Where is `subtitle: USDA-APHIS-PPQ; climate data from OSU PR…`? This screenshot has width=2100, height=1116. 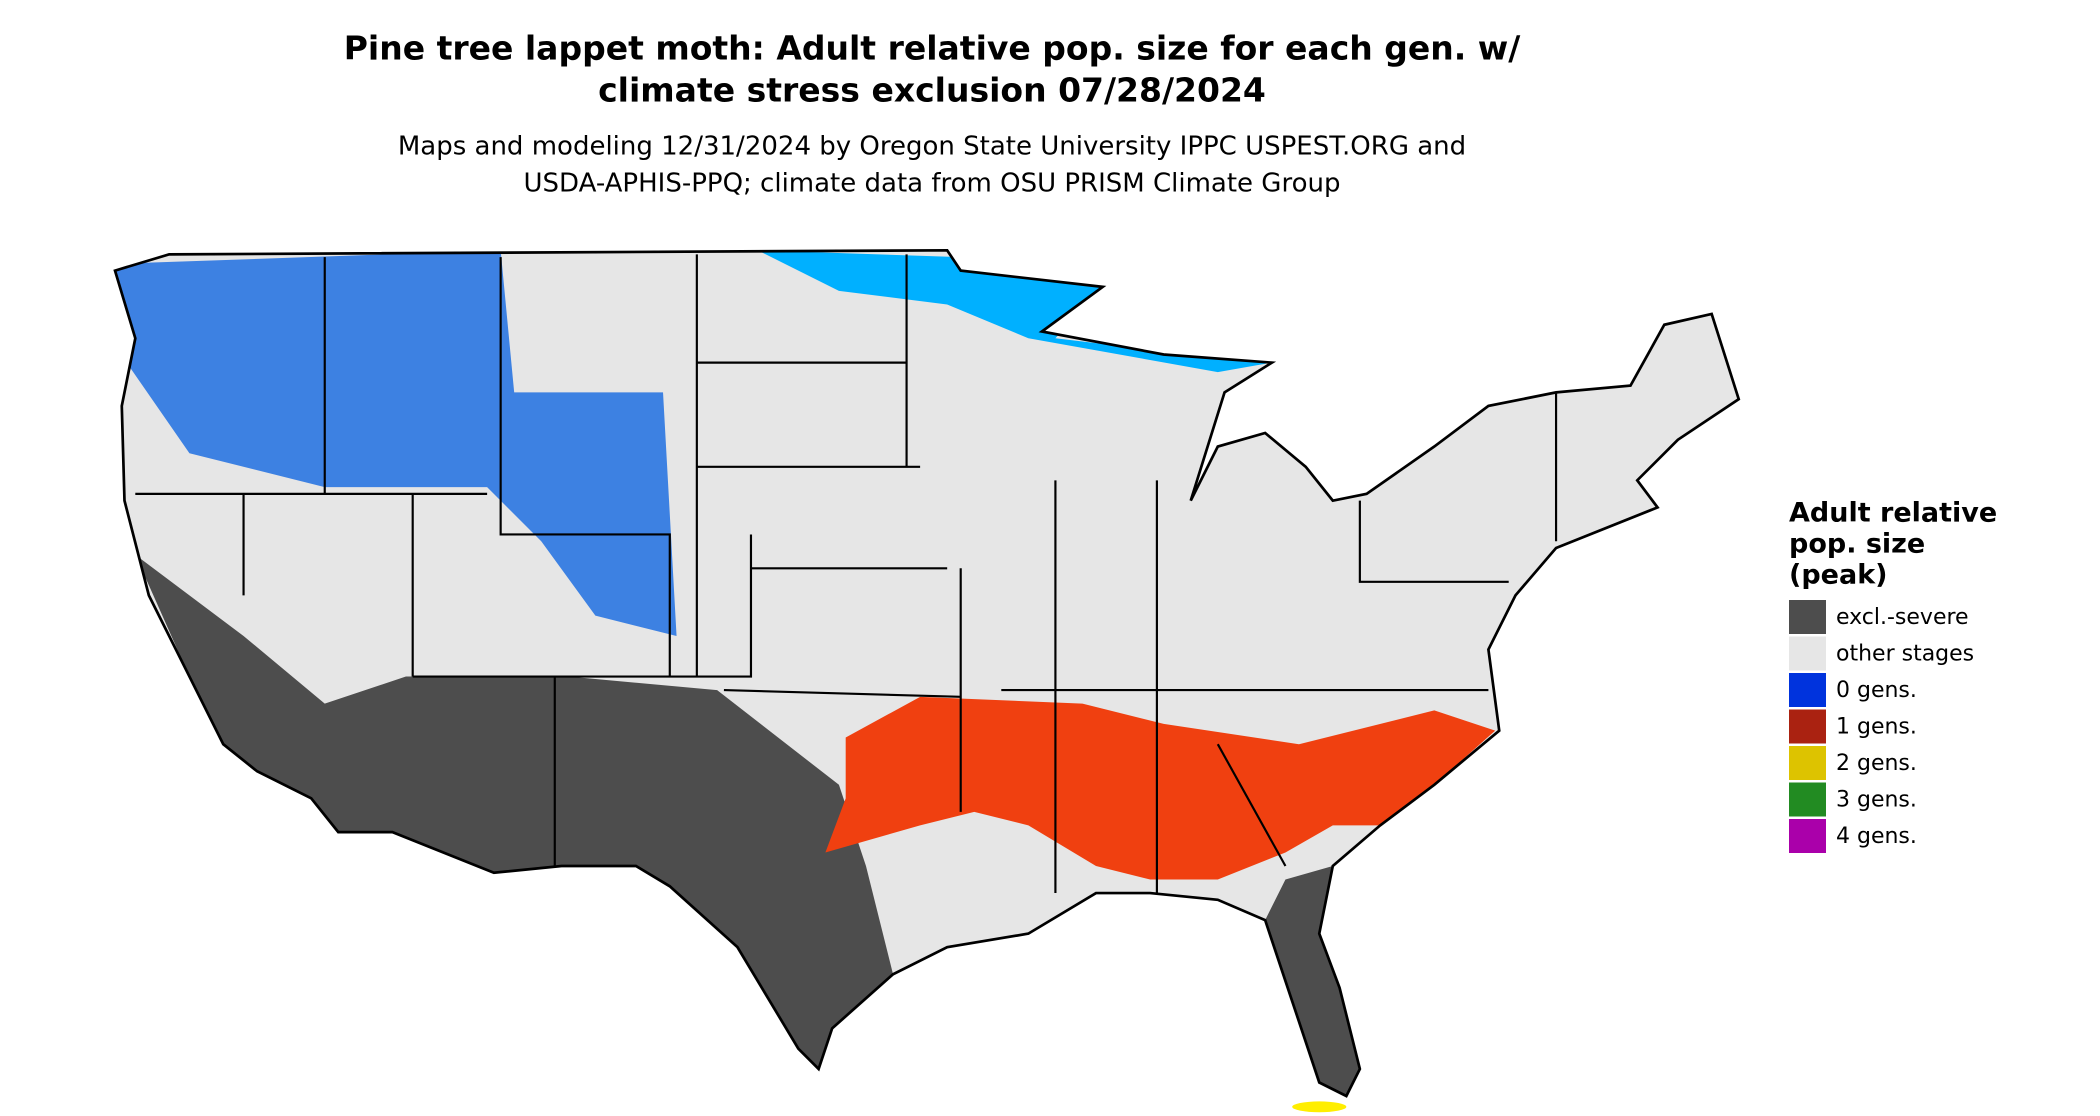
subtitle: USDA-APHIS-PPQ; climate data from OSU PR… is located at coordinates (932, 184).